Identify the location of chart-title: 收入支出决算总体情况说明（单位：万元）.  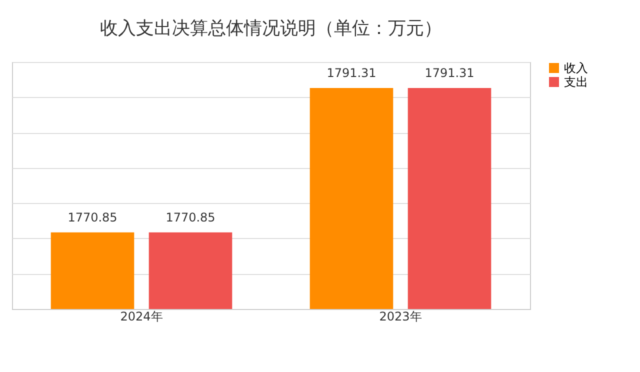
(271, 28).